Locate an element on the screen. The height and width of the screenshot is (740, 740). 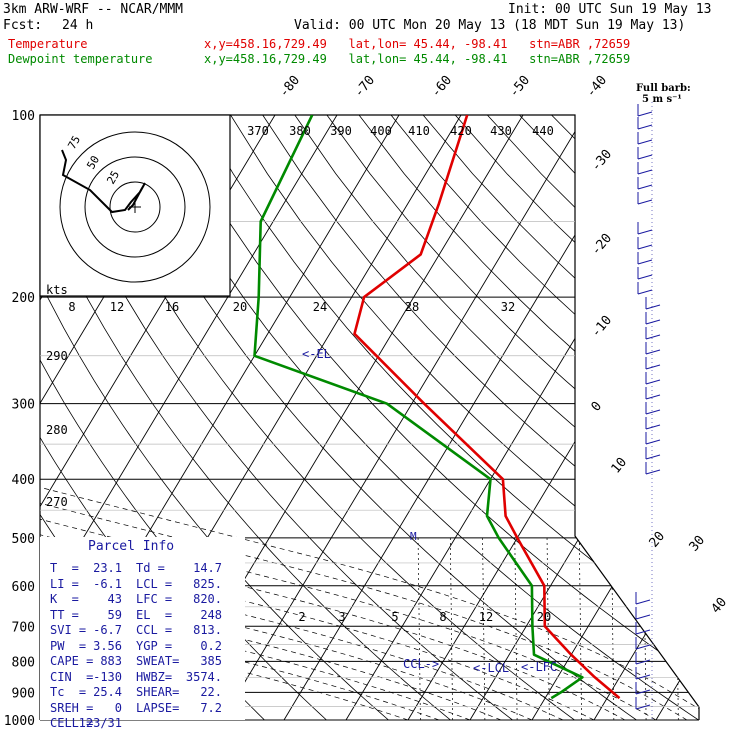
parcel-cell: SHEAR= is located at coordinates (158, 692).